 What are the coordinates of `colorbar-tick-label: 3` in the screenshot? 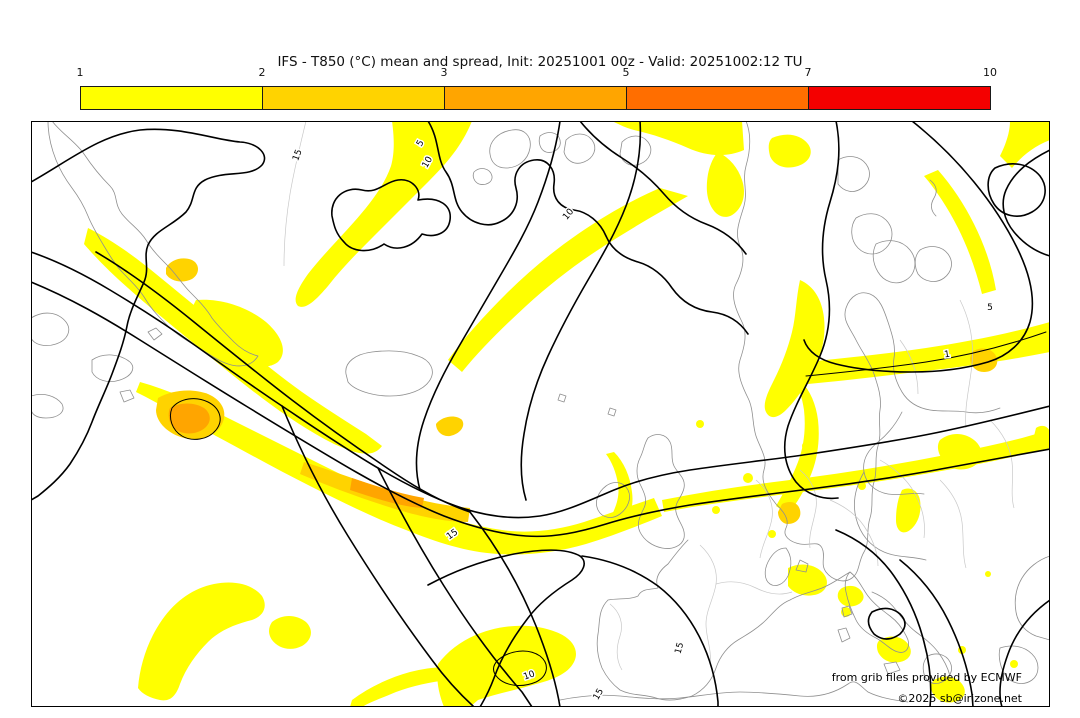 It's located at (444, 72).